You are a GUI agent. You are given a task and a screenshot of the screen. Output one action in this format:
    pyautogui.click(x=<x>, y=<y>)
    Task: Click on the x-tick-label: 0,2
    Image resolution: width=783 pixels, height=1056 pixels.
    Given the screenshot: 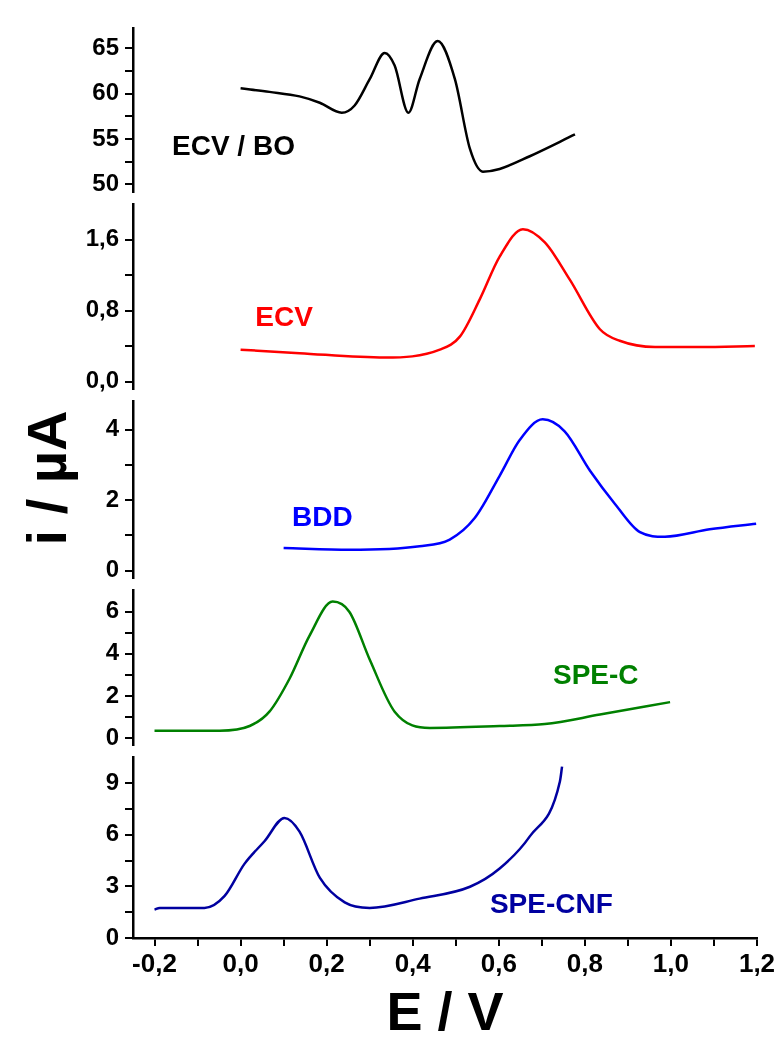 What is the action you would take?
    pyautogui.click(x=326, y=962)
    